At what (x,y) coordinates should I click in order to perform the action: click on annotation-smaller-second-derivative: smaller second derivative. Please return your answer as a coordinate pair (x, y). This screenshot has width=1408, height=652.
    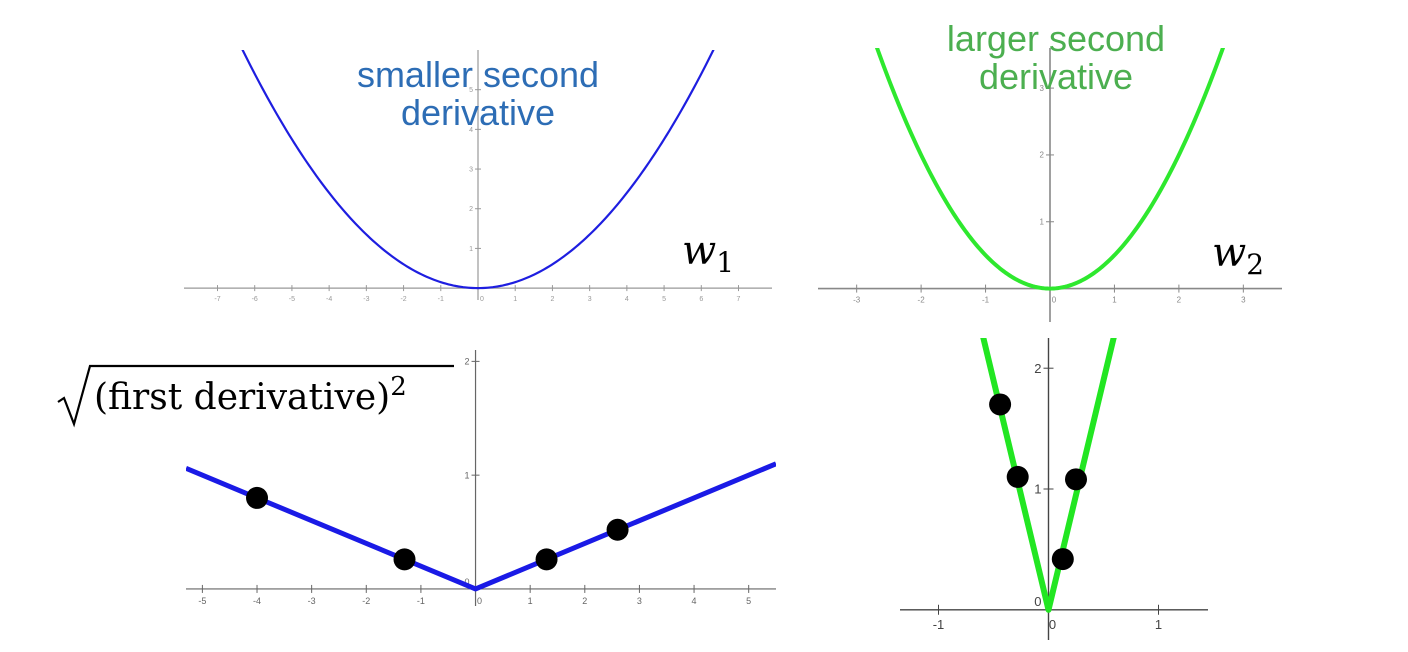
    Looking at the image, I should click on (478, 94).